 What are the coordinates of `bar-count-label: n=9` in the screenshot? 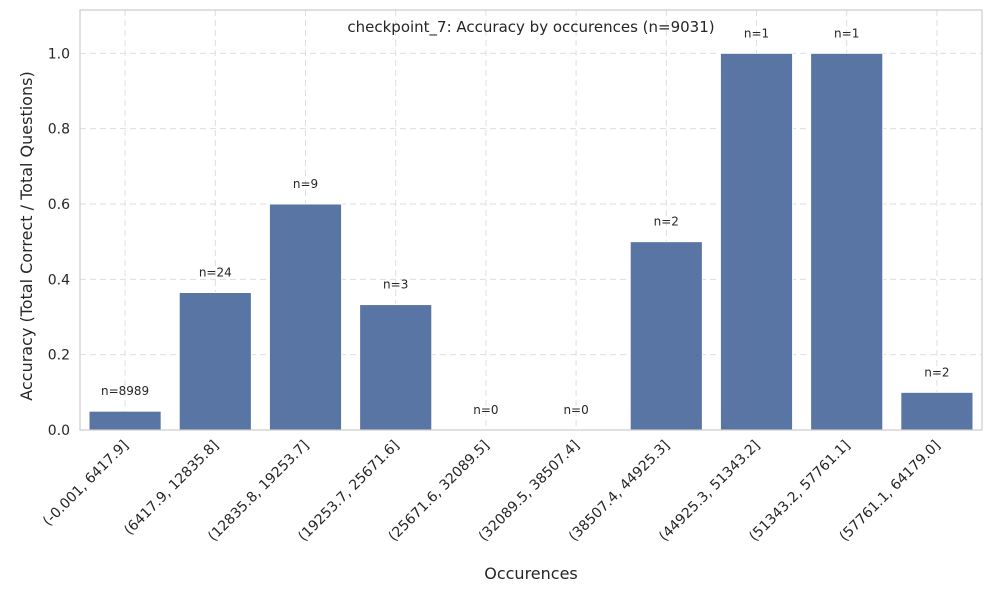 It's located at (305, 184).